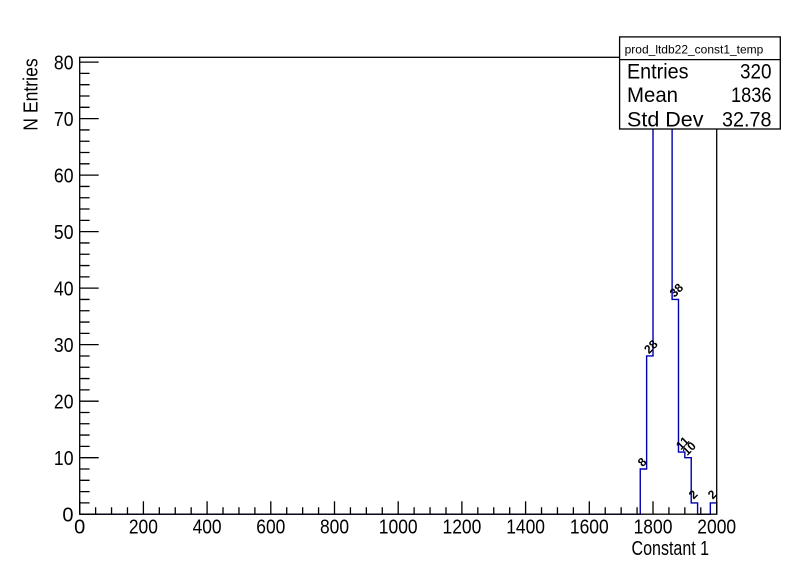  Describe the element at coordinates (462, 528) in the screenshot. I see `svg-text: 1200` at that location.